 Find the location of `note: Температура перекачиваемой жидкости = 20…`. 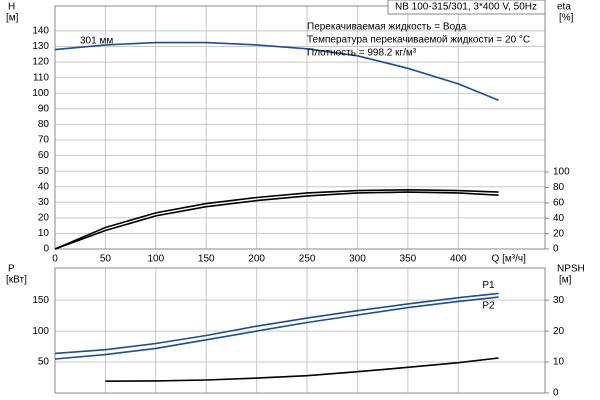

note: Температура перекачиваемой жидкости = 20… is located at coordinates (418, 40).